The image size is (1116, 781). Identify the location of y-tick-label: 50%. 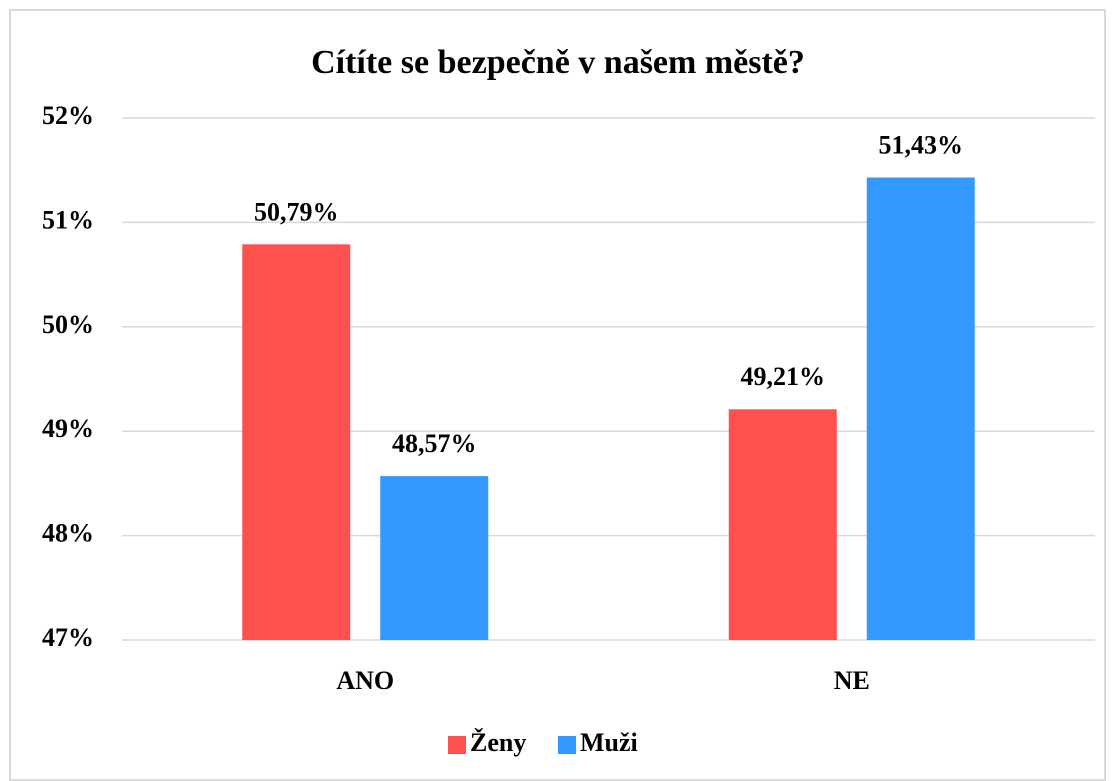
(68, 324).